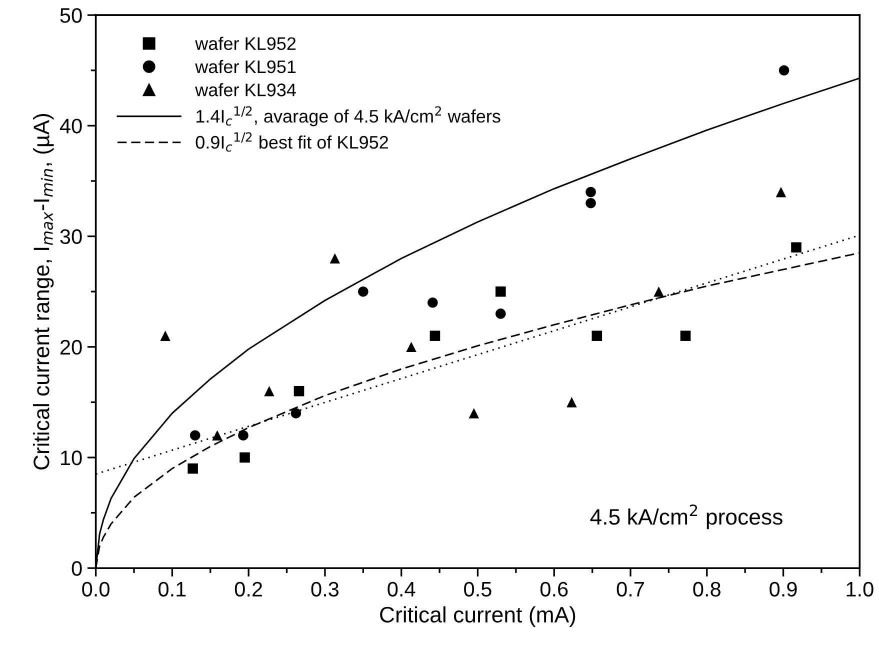 This screenshot has width=879, height=656. I want to click on legend-label: wafer KL934, so click(245, 89).